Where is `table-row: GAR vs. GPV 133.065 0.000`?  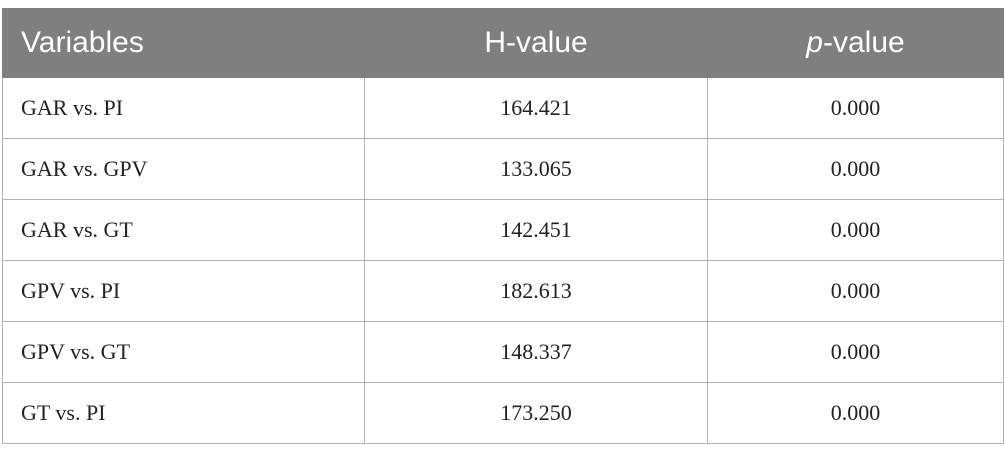 table-row: GAR vs. GPV 133.065 0.000 is located at coordinates (503, 169).